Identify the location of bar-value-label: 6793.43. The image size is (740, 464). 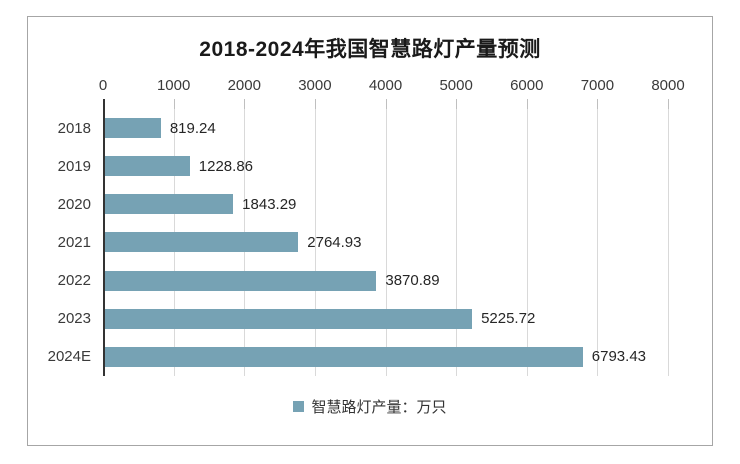
(619, 357).